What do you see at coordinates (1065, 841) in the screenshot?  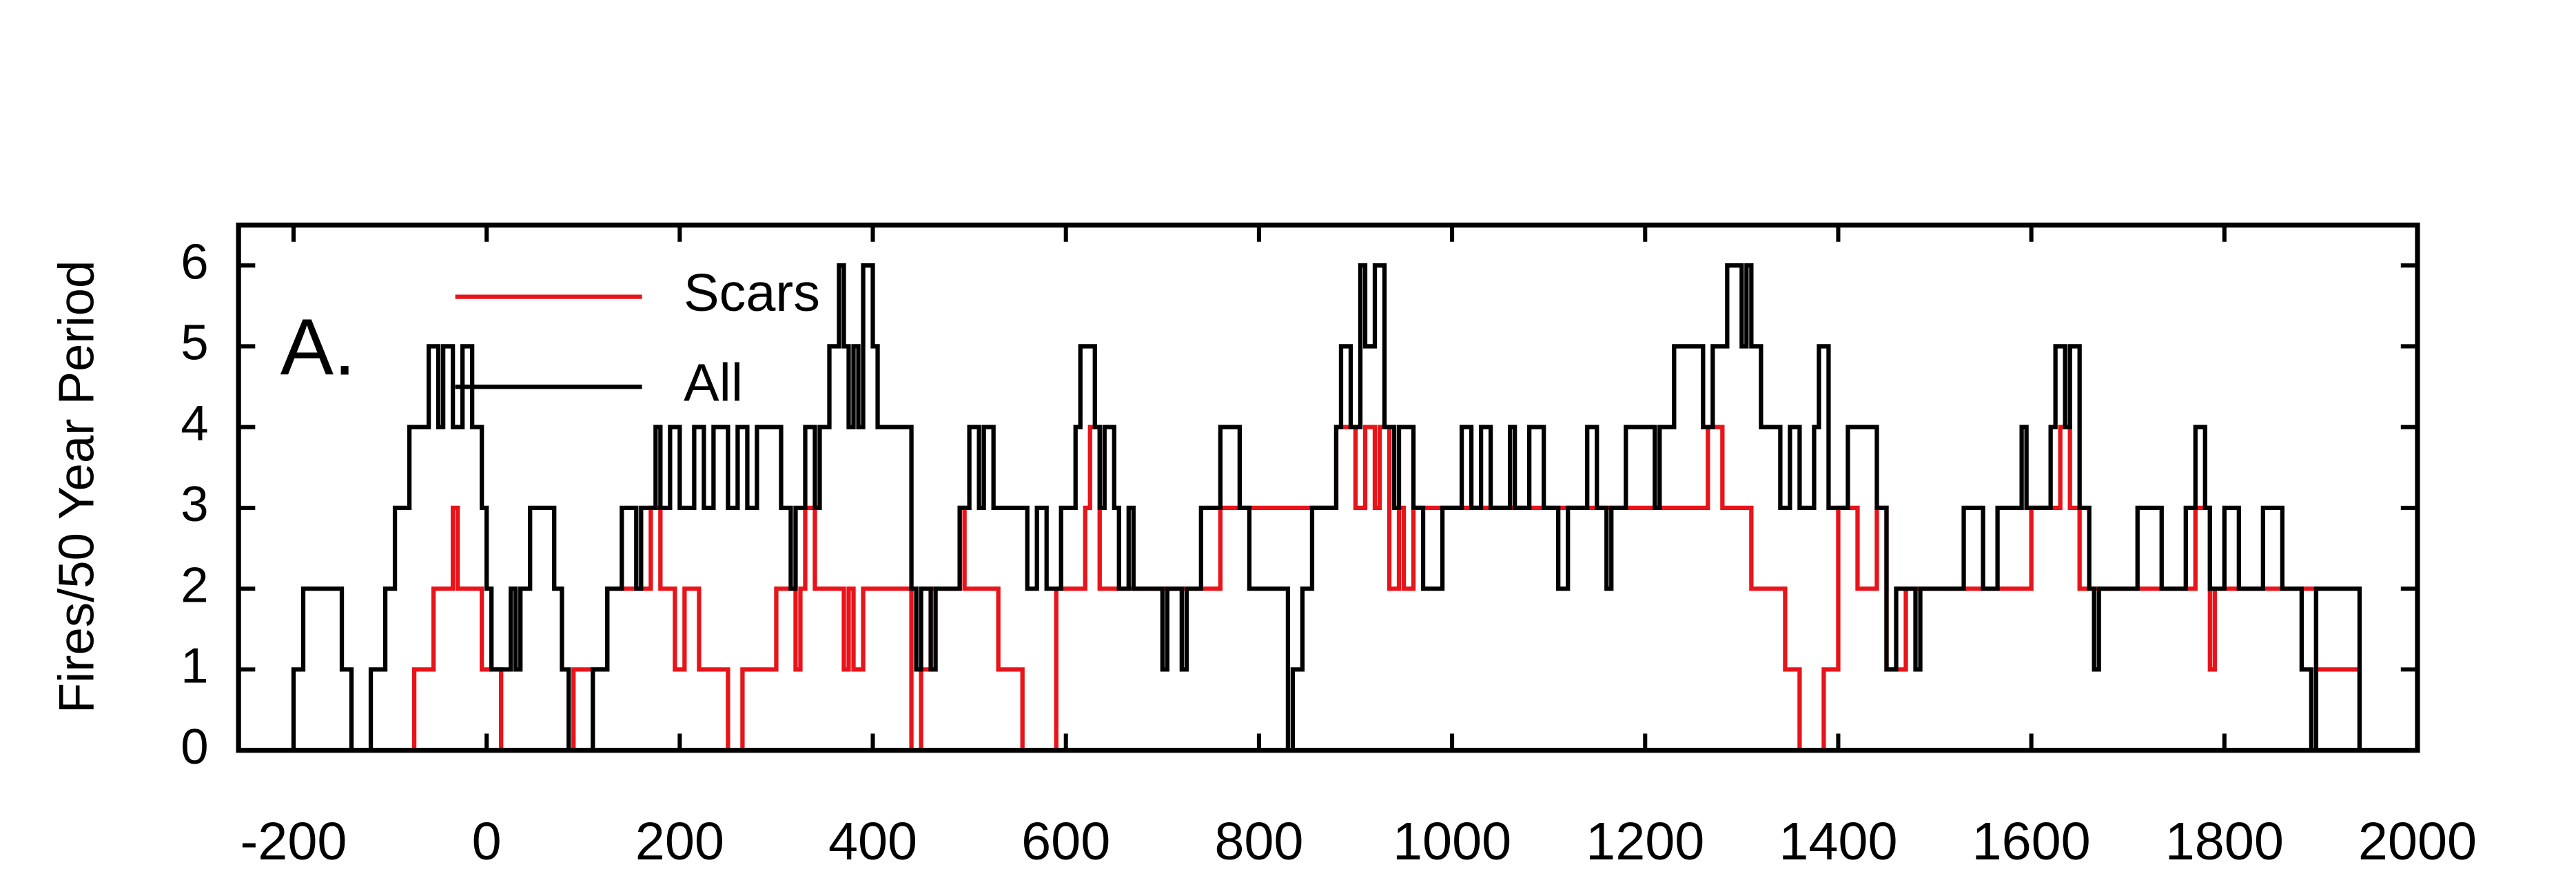 I see `x-tick-label: 600` at bounding box center [1065, 841].